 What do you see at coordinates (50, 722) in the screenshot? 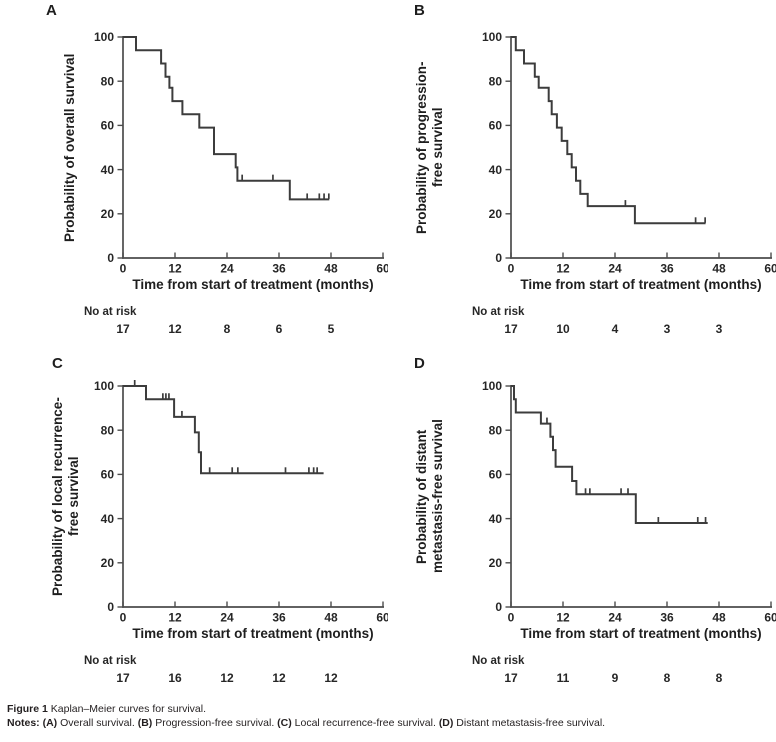
I see `notes-panel-ref: (A)` at bounding box center [50, 722].